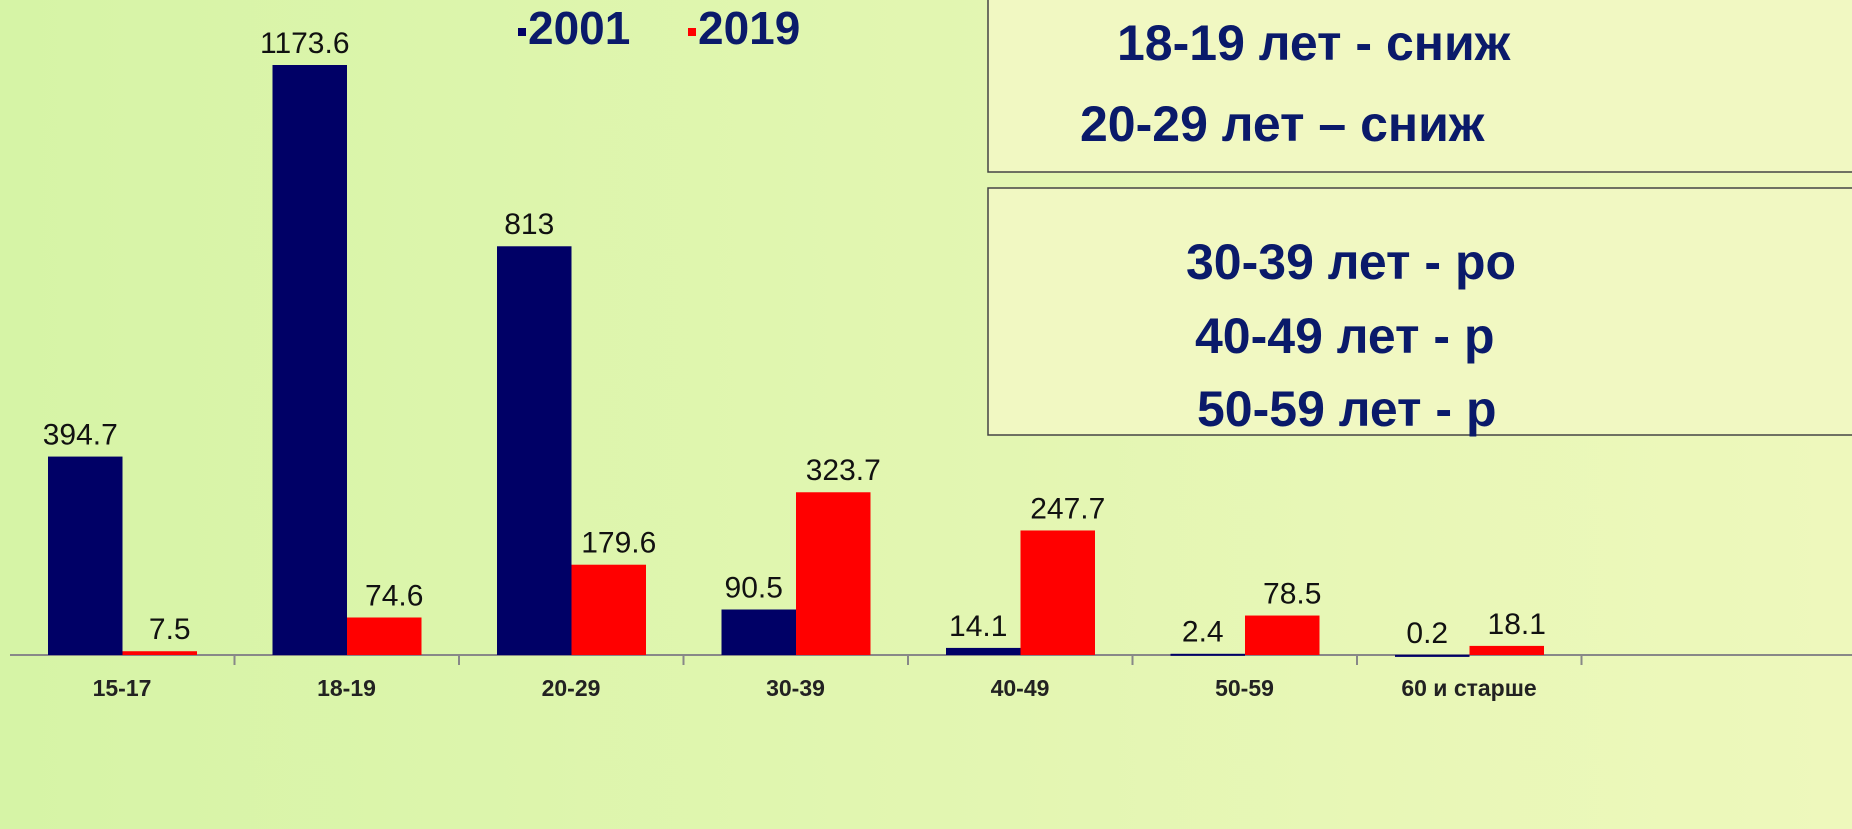 The height and width of the screenshot is (829, 1852). Describe the element at coordinates (795, 688) in the screenshot. I see `x-tick-label: 30-39` at that location.